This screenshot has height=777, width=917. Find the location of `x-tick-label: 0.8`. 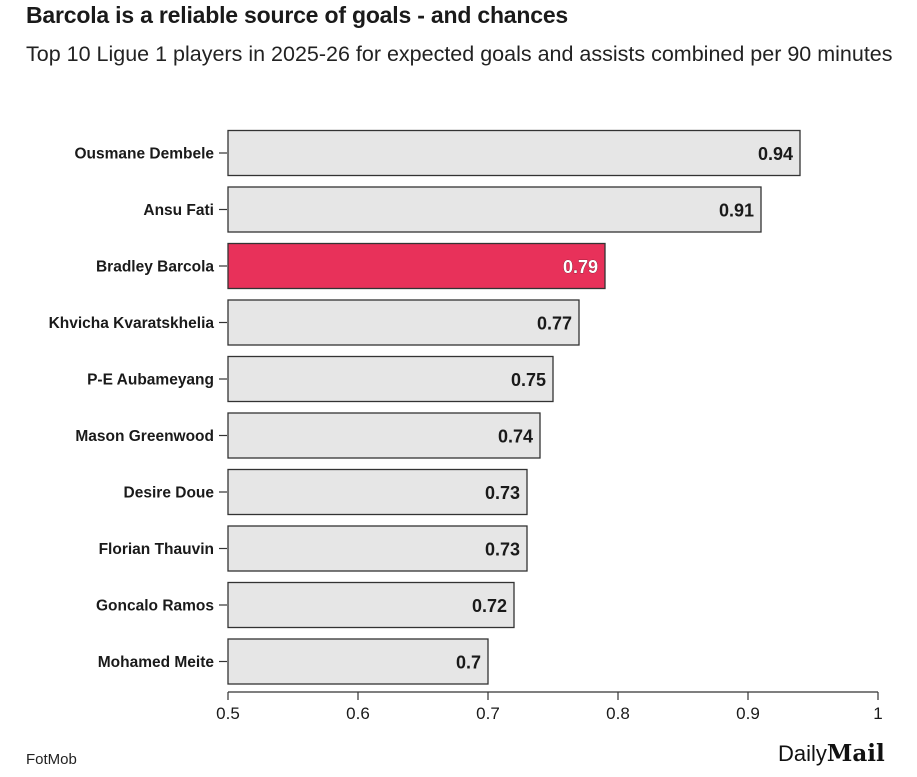

x-tick-label: 0.8 is located at coordinates (618, 713).